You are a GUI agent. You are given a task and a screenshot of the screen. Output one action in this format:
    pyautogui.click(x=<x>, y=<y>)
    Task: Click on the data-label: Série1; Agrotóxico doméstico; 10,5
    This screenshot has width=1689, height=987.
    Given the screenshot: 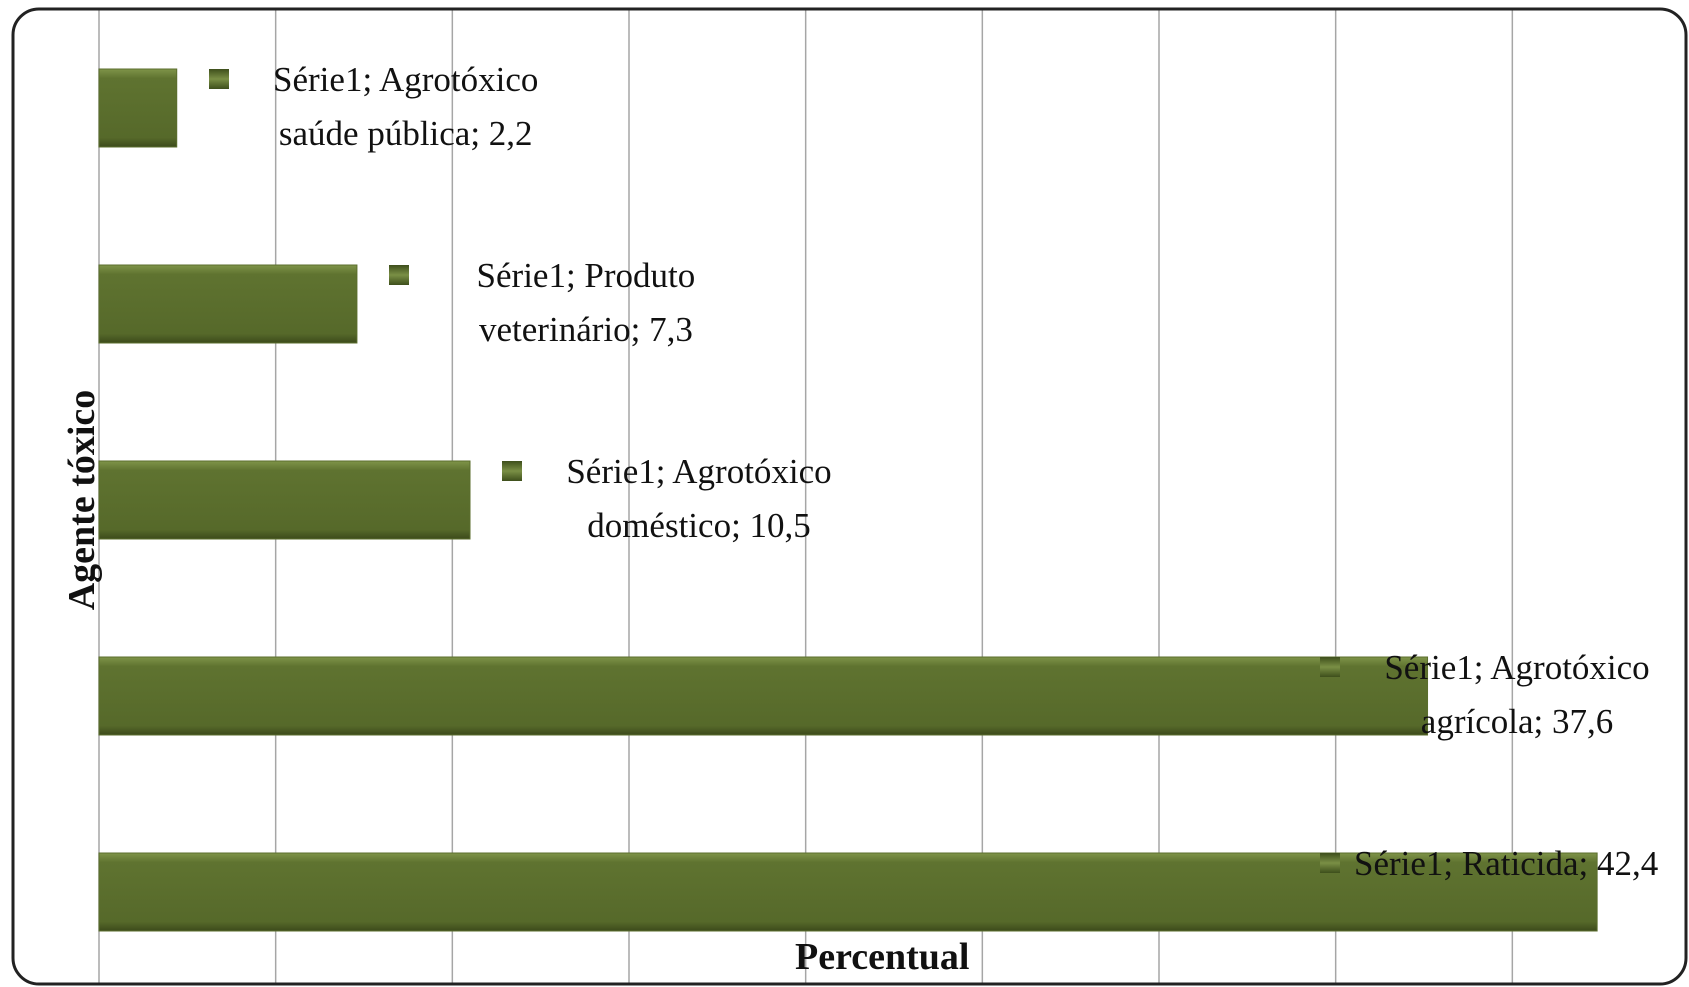 What is the action you would take?
    pyautogui.click(x=682, y=499)
    